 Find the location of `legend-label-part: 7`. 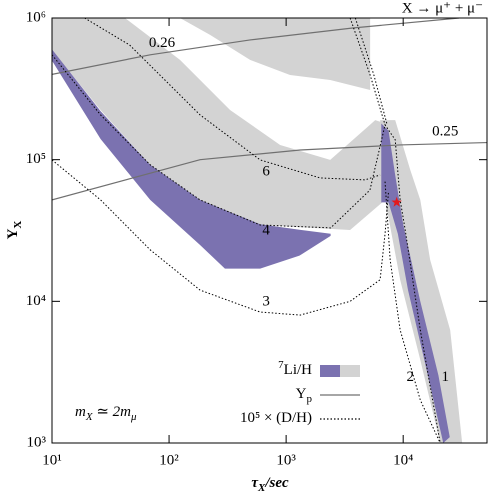

legend-label-part: 7 is located at coordinates (281, 365).